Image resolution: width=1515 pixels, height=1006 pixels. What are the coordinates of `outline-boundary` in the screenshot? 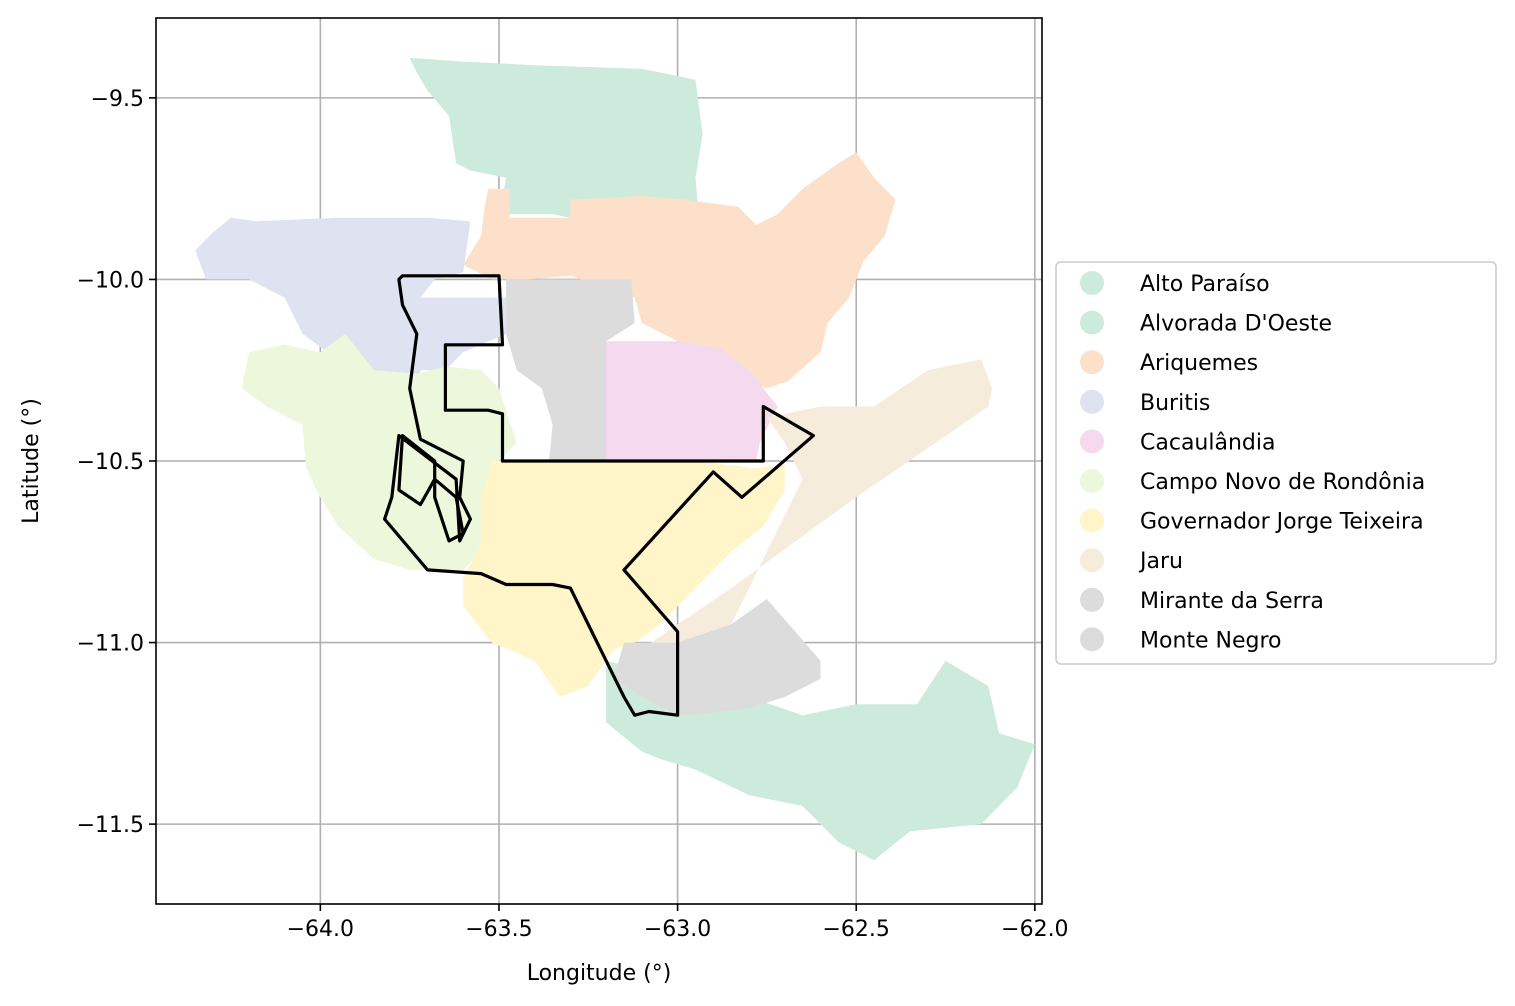 It's located at (599, 495).